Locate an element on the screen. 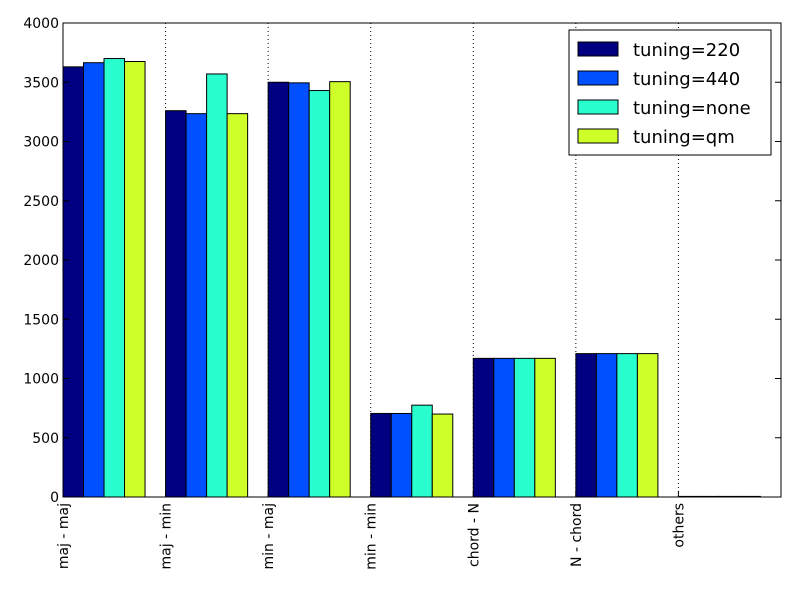  y-tick-label: 2000 is located at coordinates (41, 261).